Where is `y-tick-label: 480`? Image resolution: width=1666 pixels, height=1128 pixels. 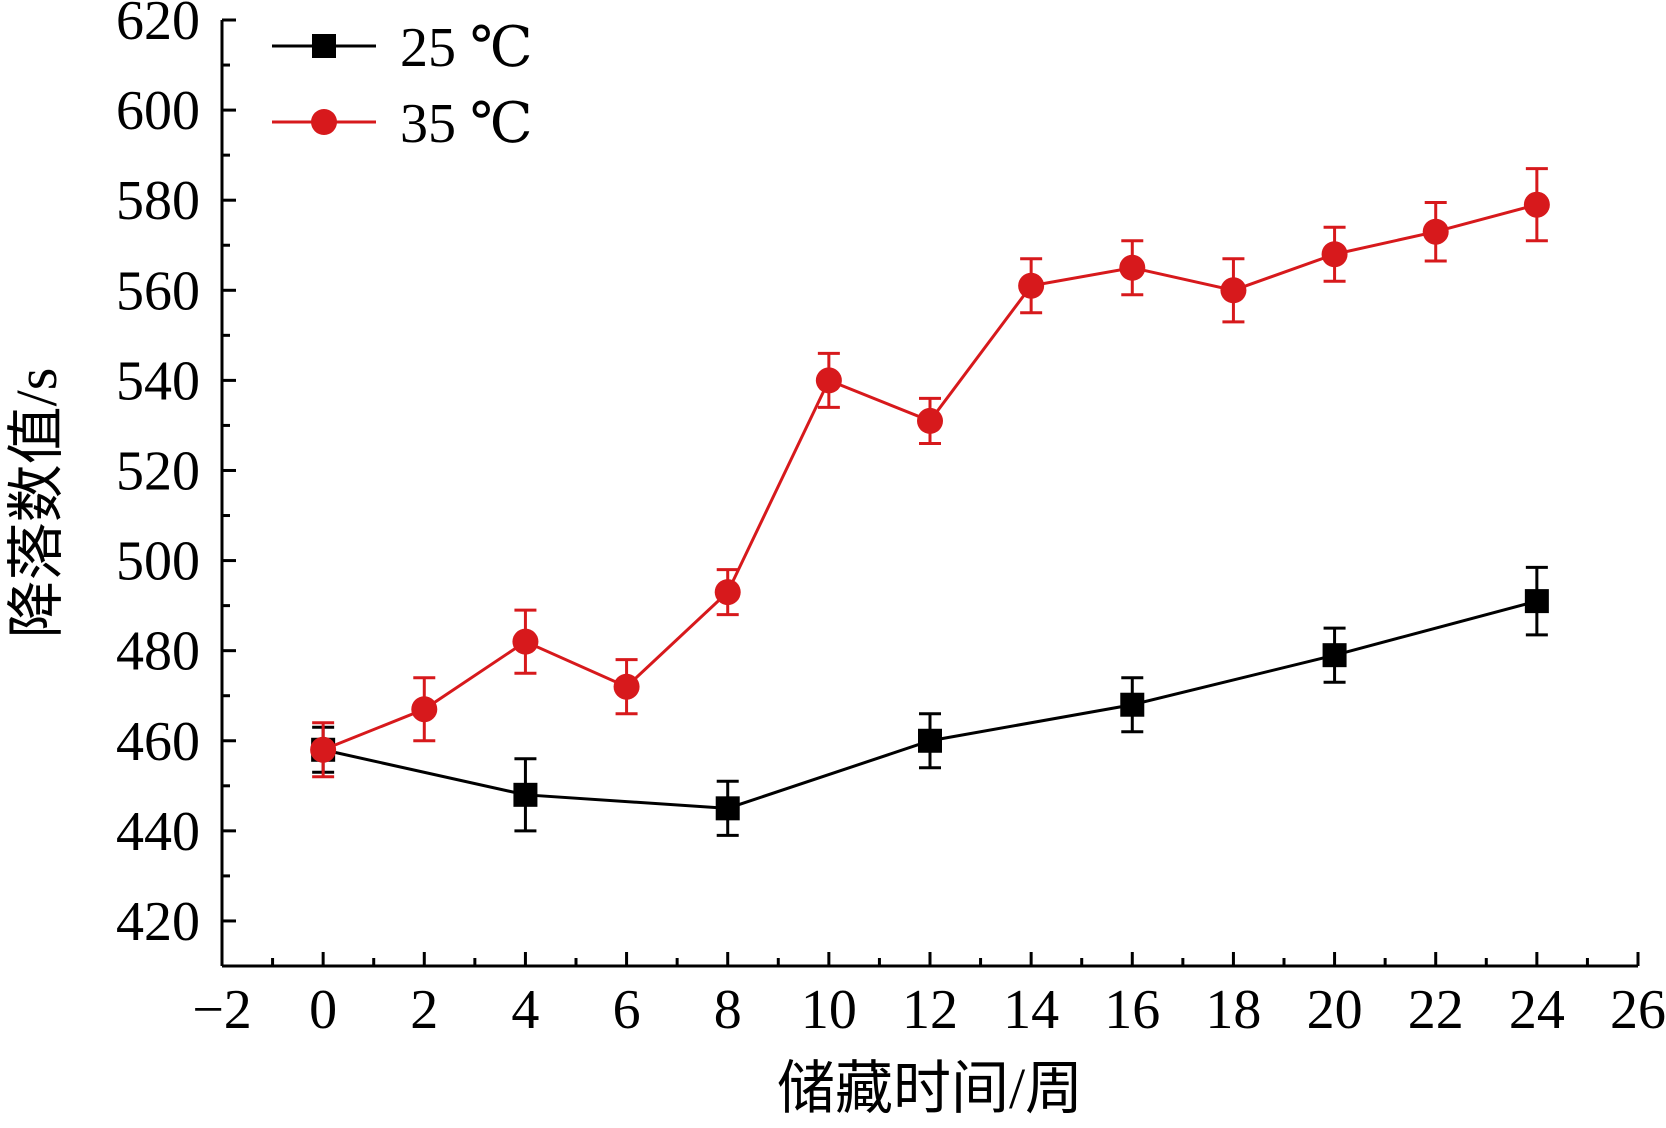
y-tick-label: 480 is located at coordinates (158, 652).